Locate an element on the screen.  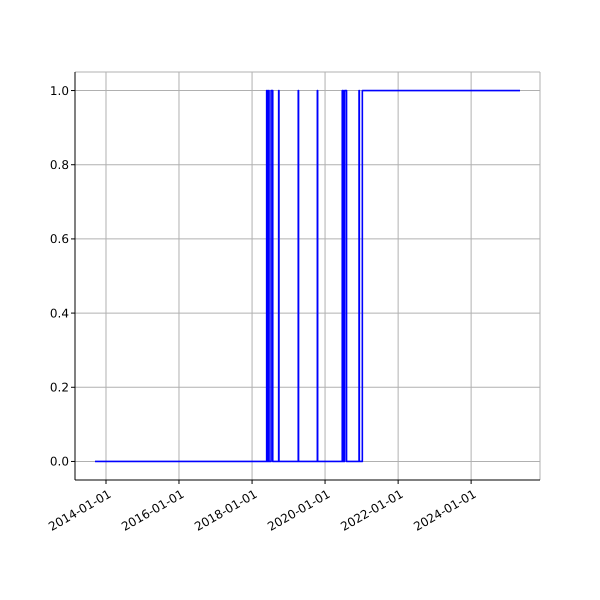
y-tick-label: 0.2 is located at coordinates (59, 387).